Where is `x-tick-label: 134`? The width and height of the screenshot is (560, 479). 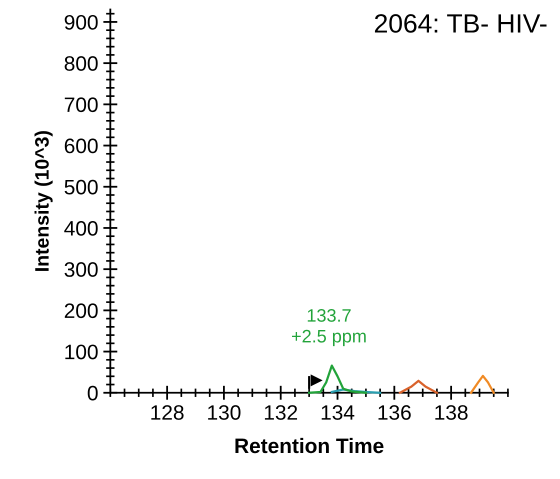
x-tick-label: 134 is located at coordinates (338, 412).